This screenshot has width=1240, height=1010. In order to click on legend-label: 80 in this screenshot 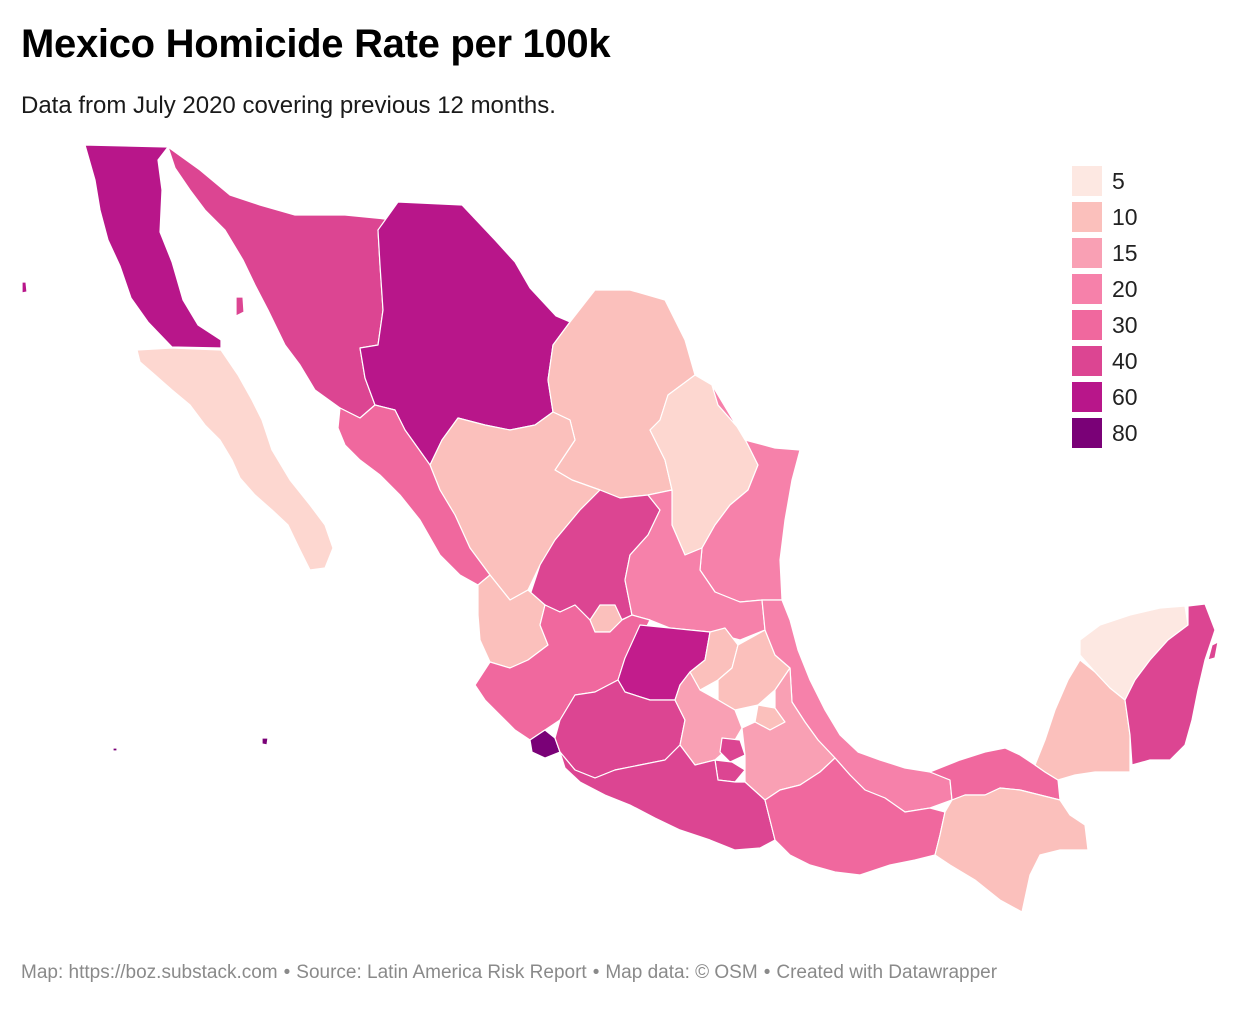, I will do `click(1125, 432)`.